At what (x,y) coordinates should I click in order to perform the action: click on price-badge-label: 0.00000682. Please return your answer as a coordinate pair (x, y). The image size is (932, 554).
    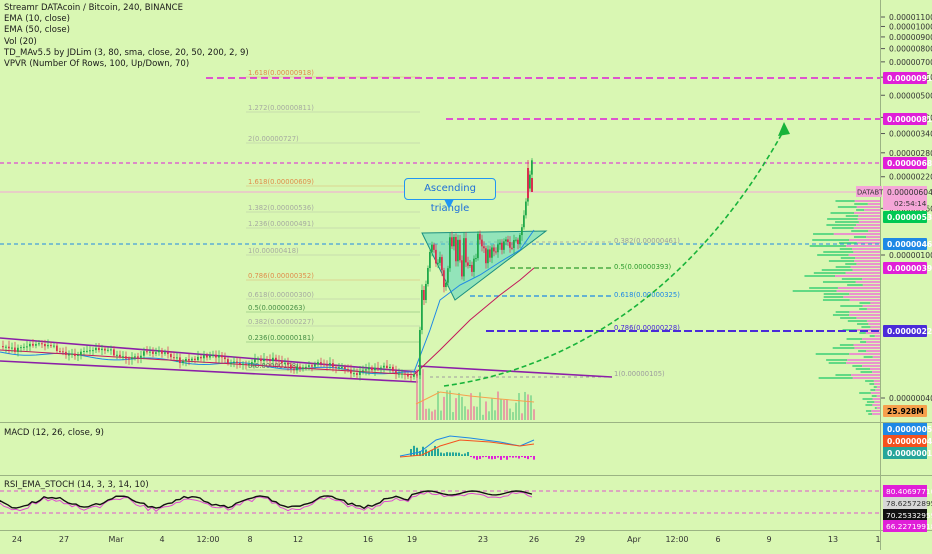
    Looking at the image, I should click on (909, 163).